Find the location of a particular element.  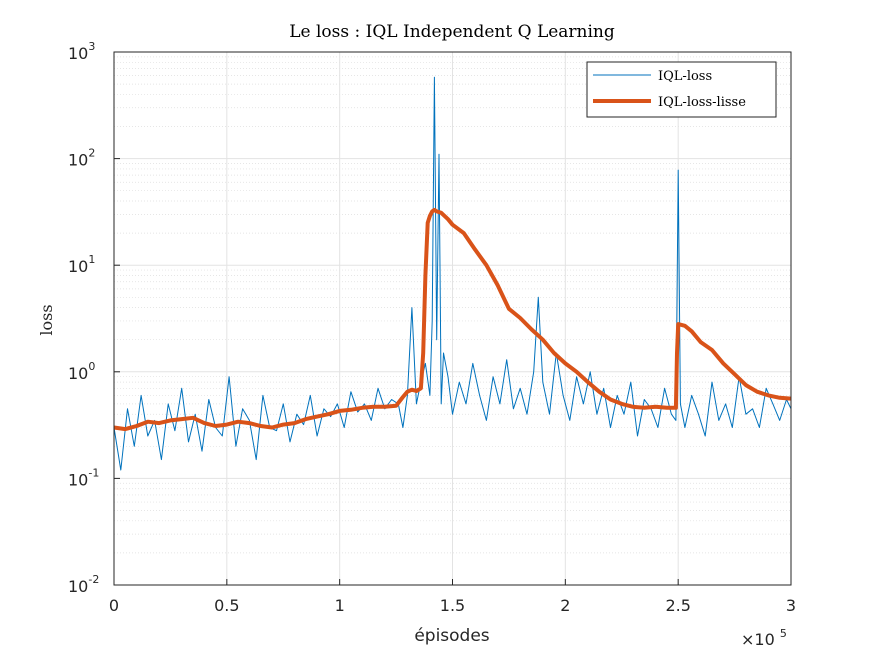

y-tick-label: 10² is located at coordinates (81, 158).